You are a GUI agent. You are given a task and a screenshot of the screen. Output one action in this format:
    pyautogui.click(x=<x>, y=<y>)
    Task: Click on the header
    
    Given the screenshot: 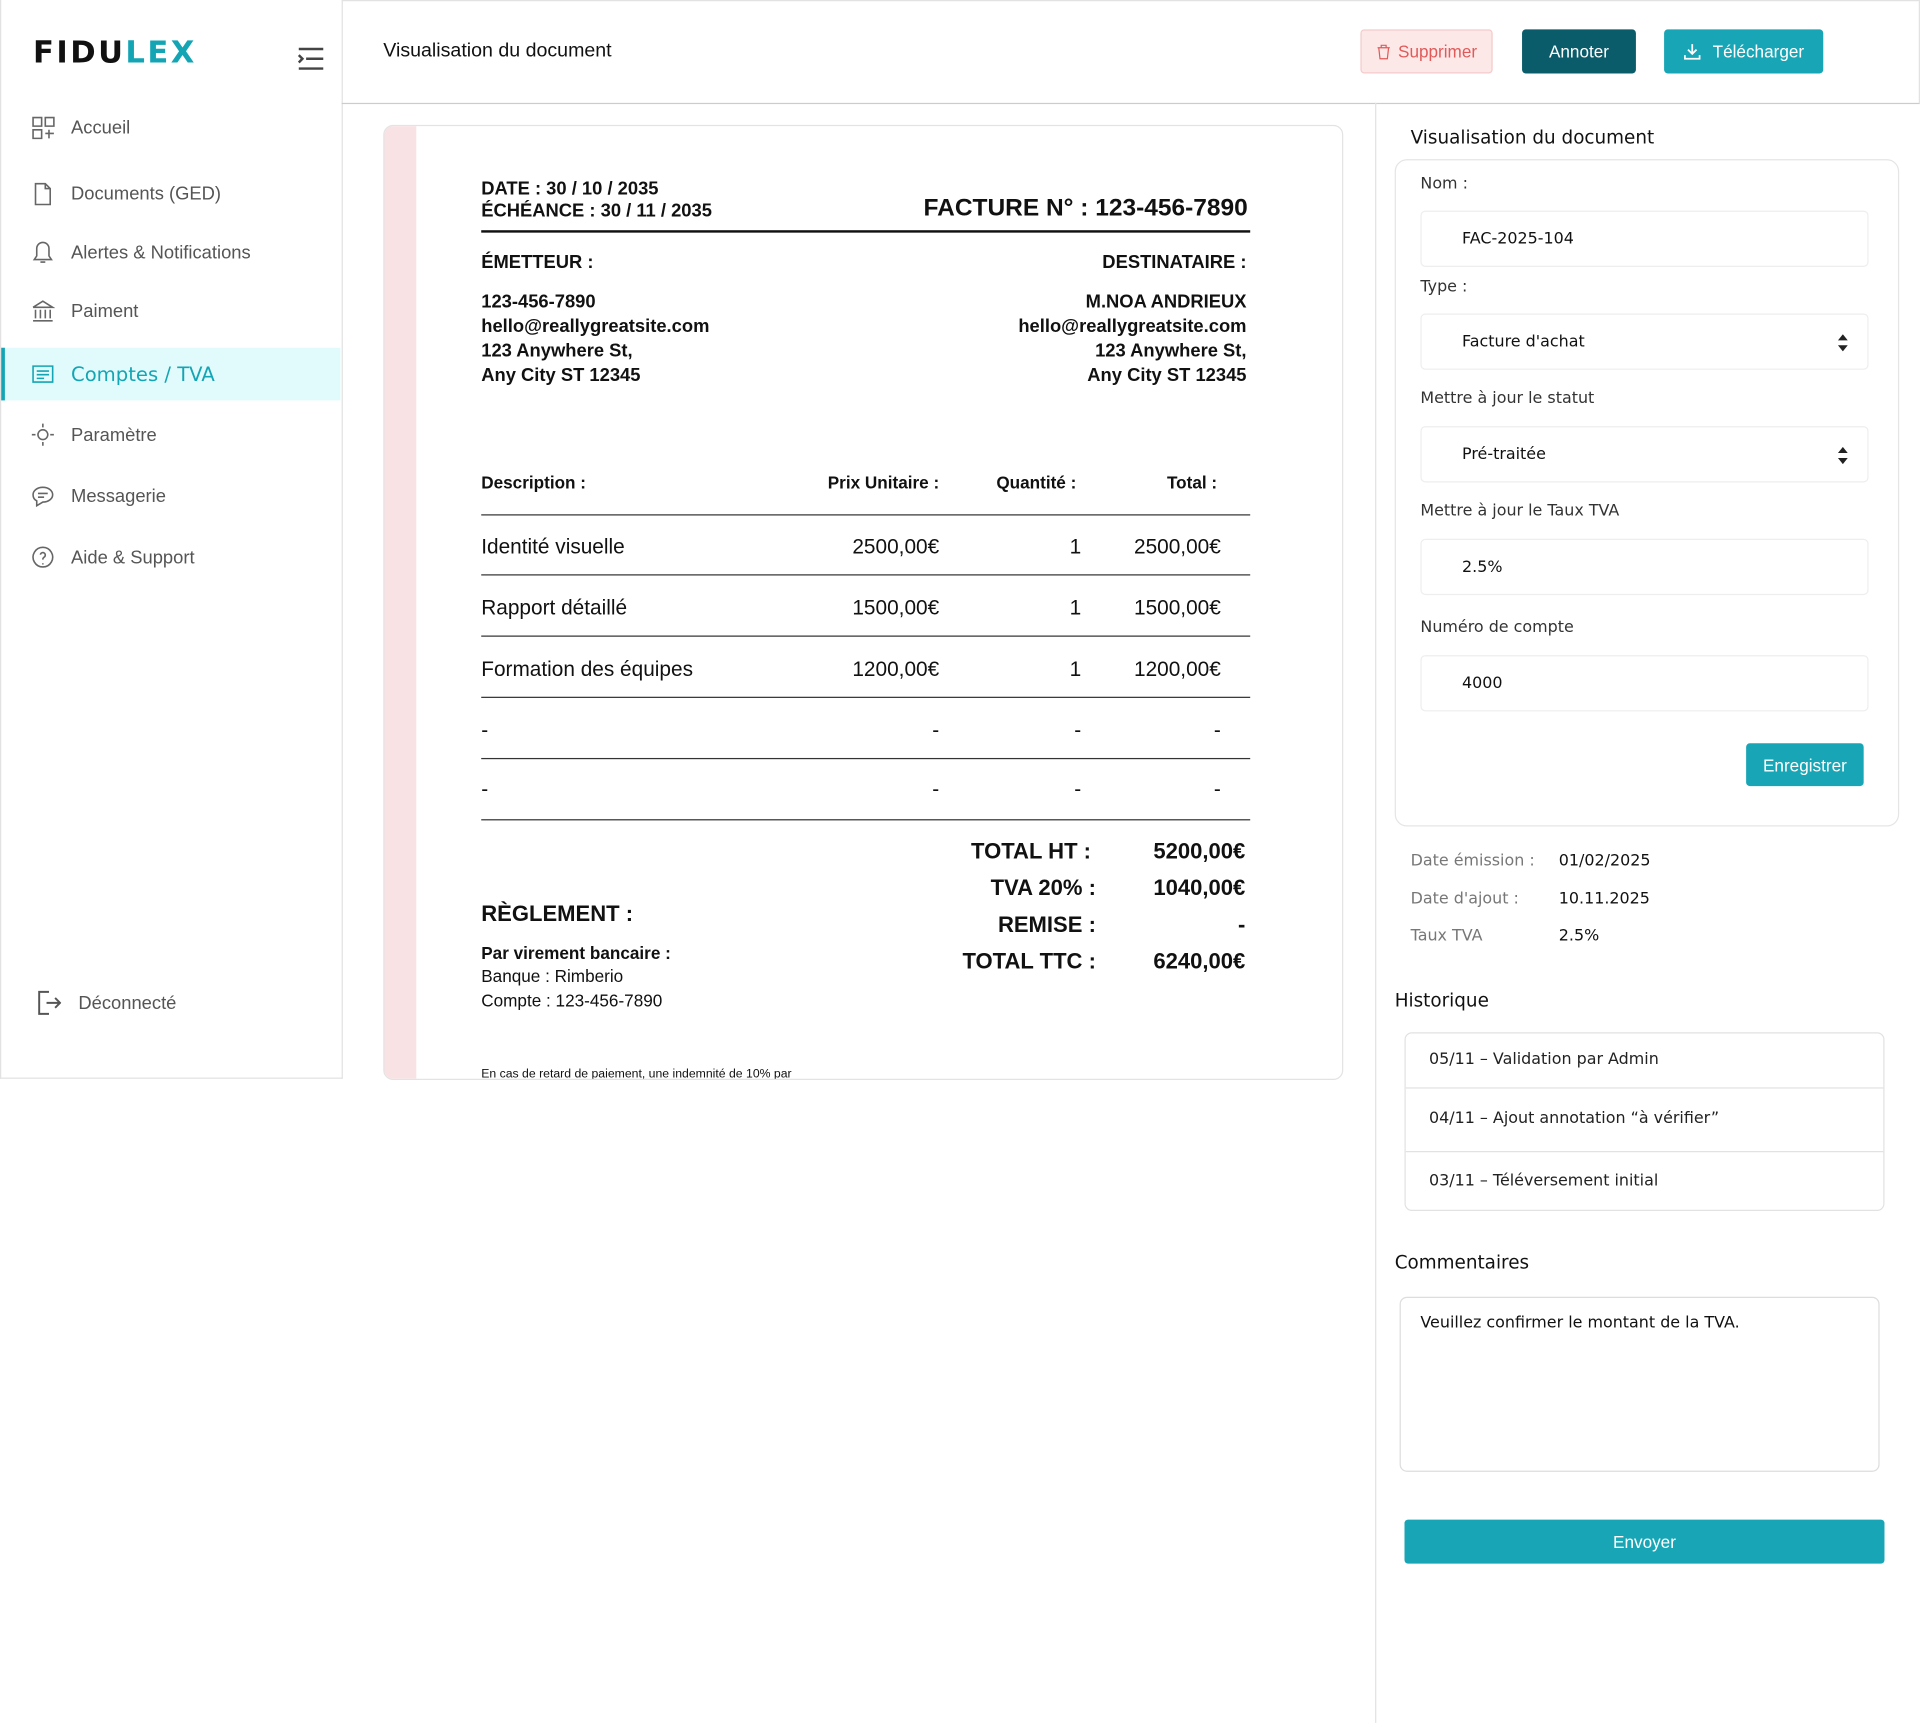 What is the action you would take?
    pyautogui.click(x=1130, y=52)
    